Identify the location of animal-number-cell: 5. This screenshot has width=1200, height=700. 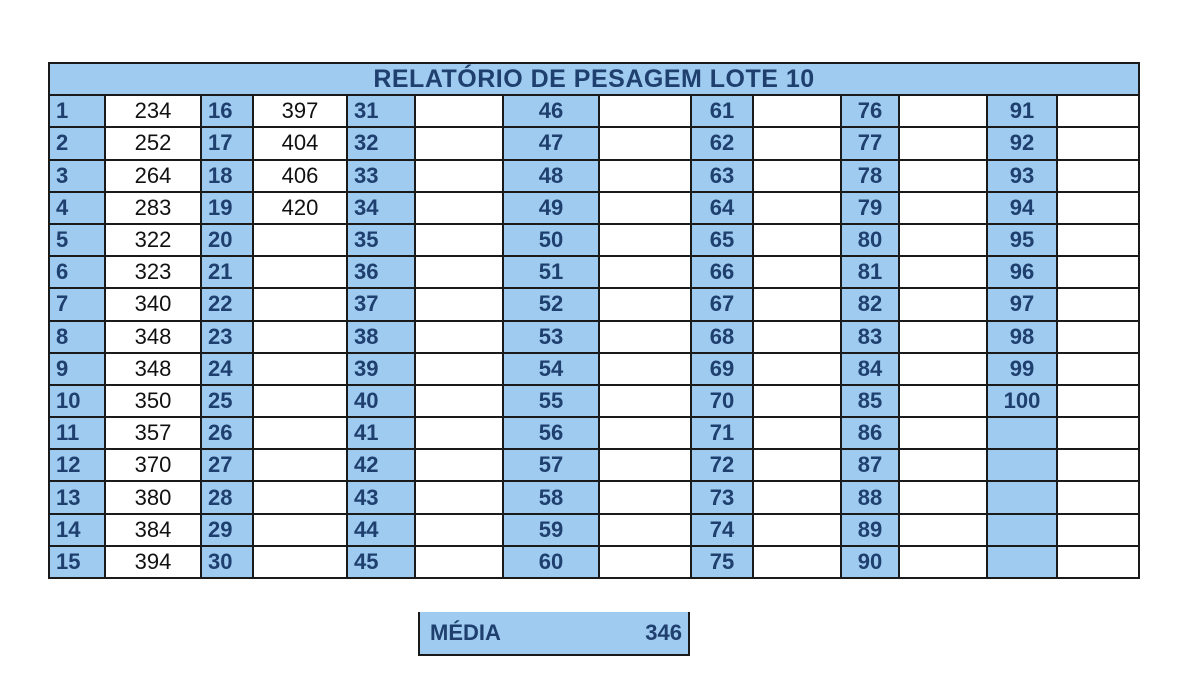
(77, 240).